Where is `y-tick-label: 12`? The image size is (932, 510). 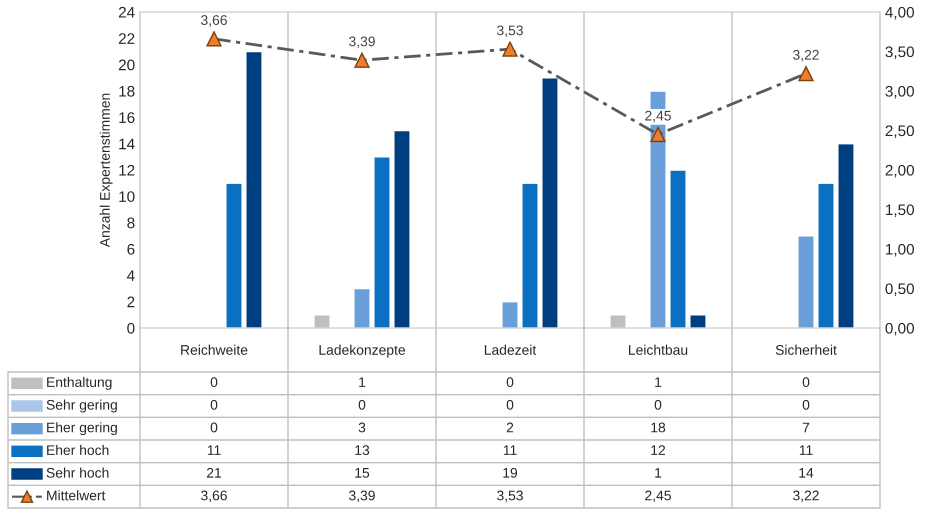 y-tick-label: 12 is located at coordinates (126, 170).